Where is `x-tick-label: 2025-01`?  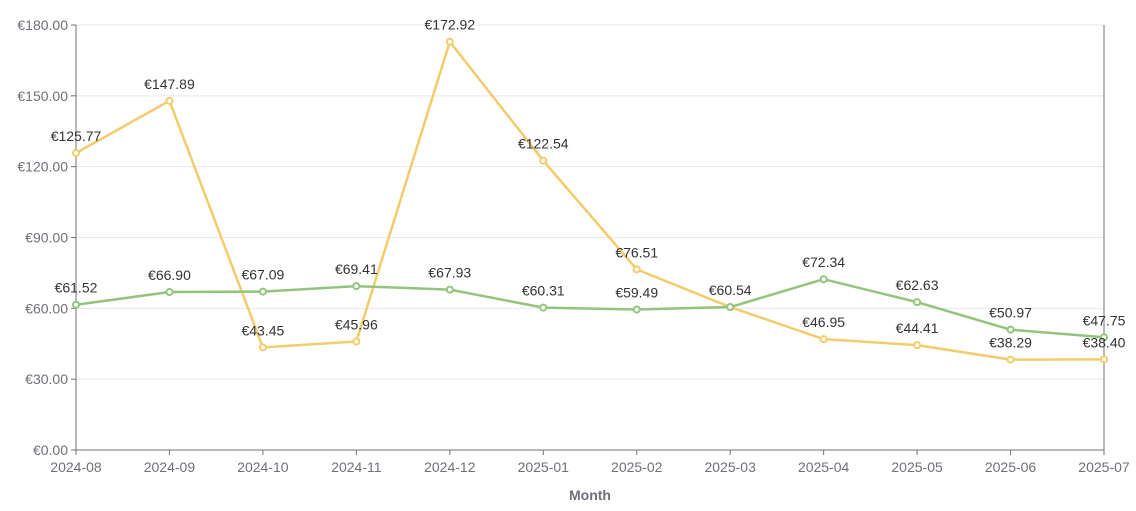
x-tick-label: 2025-01 is located at coordinates (544, 467).